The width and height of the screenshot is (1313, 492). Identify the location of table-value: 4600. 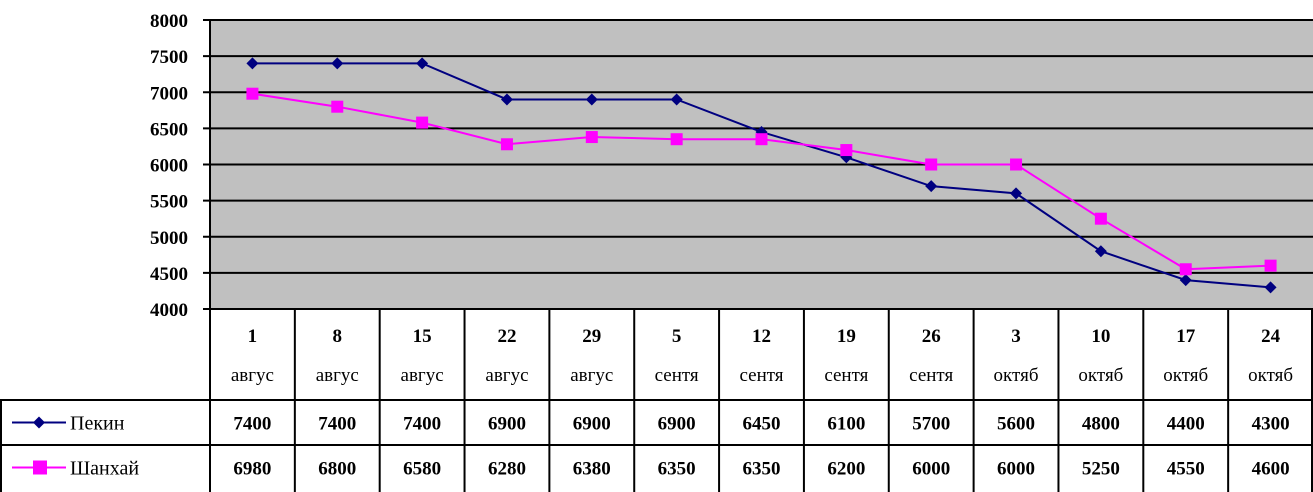
(1271, 469).